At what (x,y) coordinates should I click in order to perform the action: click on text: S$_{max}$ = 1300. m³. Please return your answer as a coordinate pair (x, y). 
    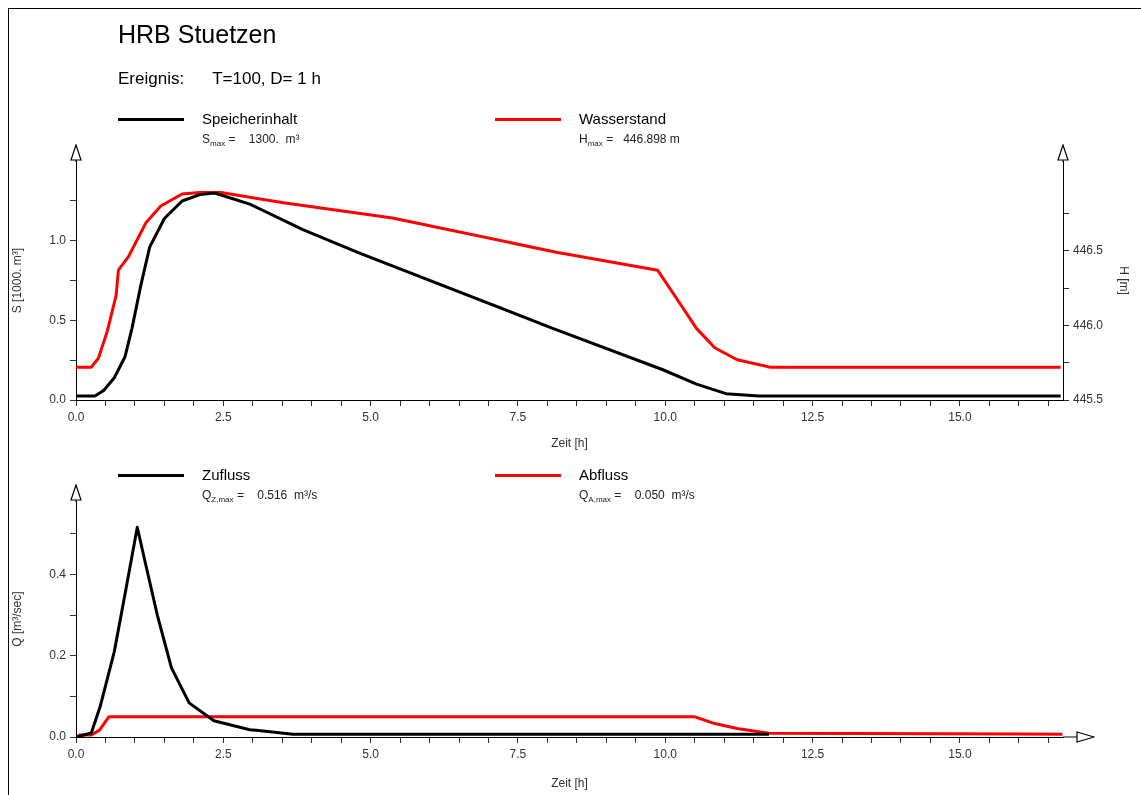
    Looking at the image, I should click on (251, 140).